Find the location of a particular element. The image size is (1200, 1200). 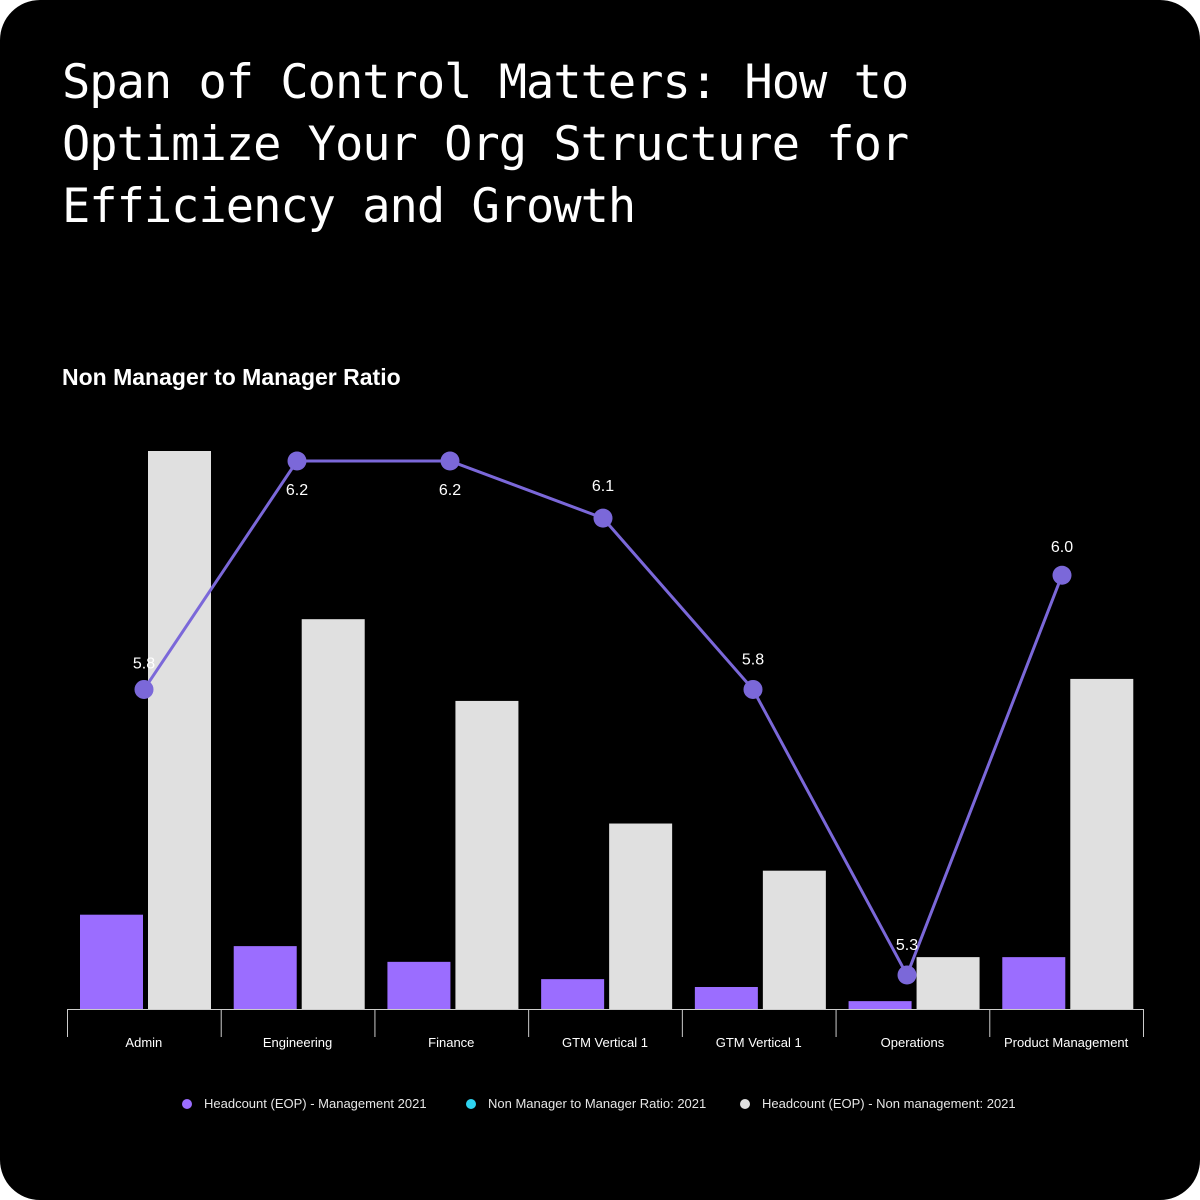

x-tick-label: Admin is located at coordinates (143, 1042).